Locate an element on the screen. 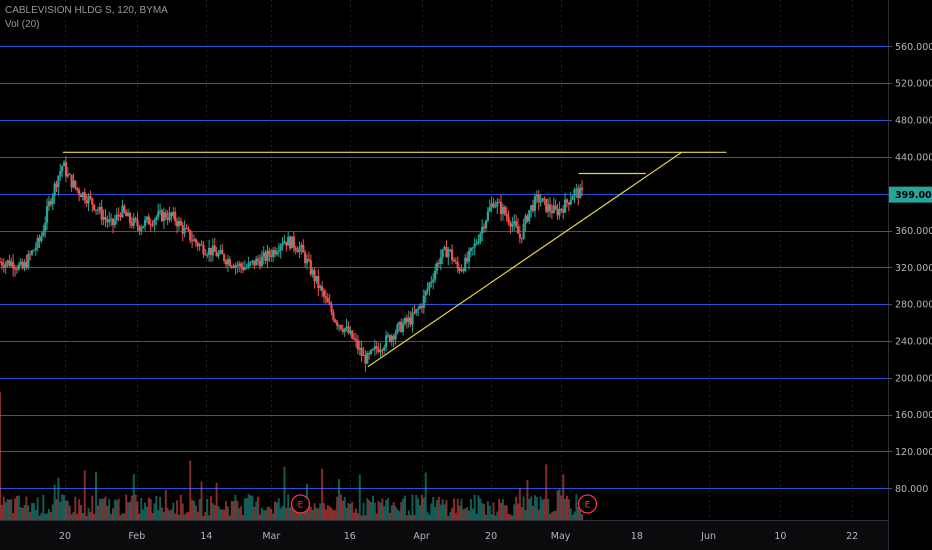 Image resolution: width=932 pixels, height=550 pixels. volume-indicator-label: Vol (20) is located at coordinates (22, 24).